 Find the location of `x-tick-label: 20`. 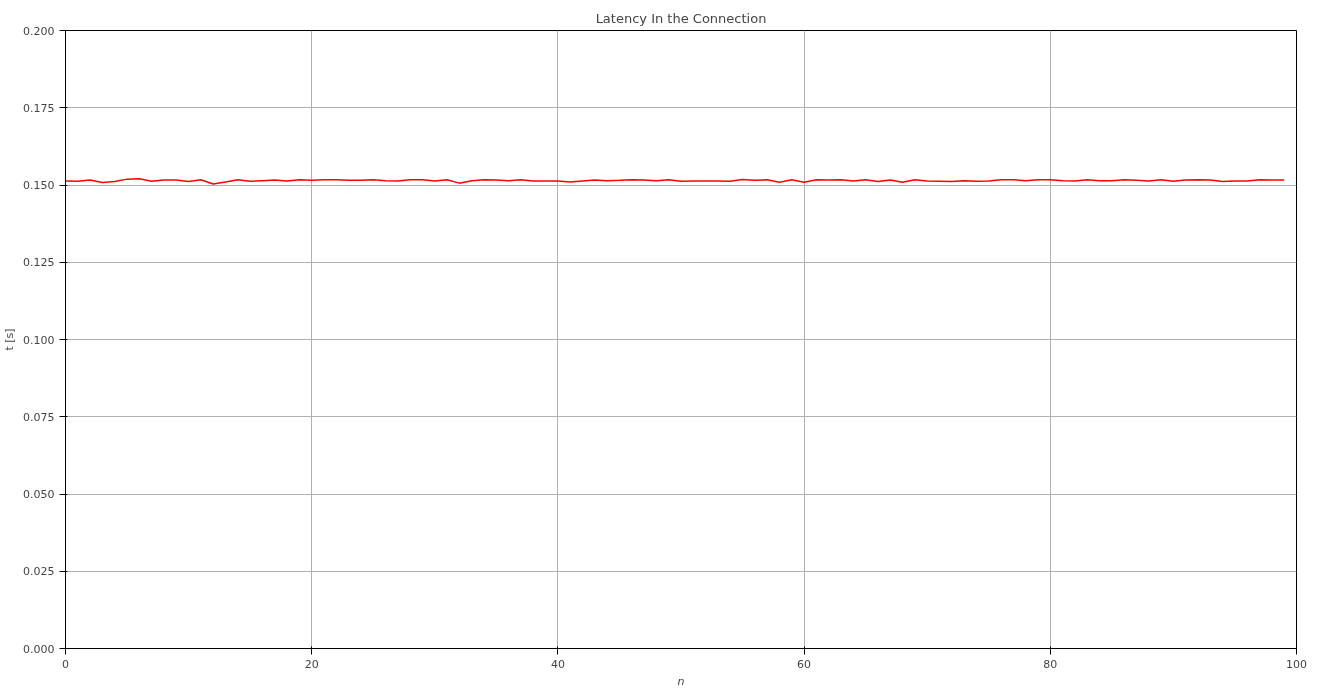

x-tick-label: 20 is located at coordinates (311, 664).